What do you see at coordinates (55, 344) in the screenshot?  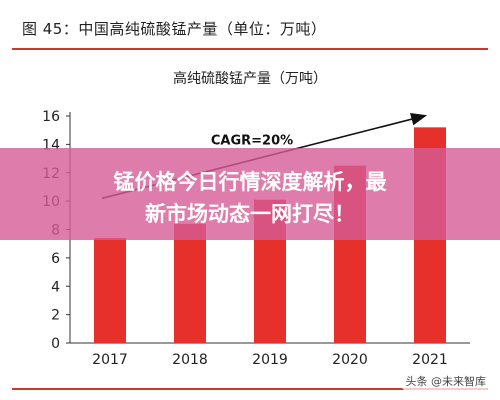 I see `y-tick-label: 0` at bounding box center [55, 344].